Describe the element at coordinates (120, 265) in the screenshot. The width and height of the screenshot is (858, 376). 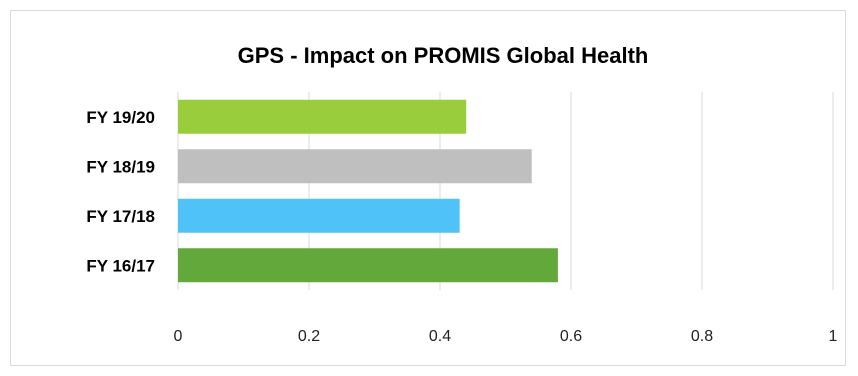
I see `category-label: FY 16/17` at that location.